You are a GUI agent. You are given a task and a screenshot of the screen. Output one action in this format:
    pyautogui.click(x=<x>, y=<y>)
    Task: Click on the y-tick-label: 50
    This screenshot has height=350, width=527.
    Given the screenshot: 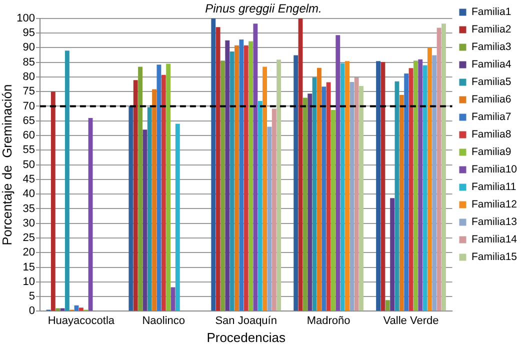 What is the action you would take?
    pyautogui.click(x=28, y=164)
    